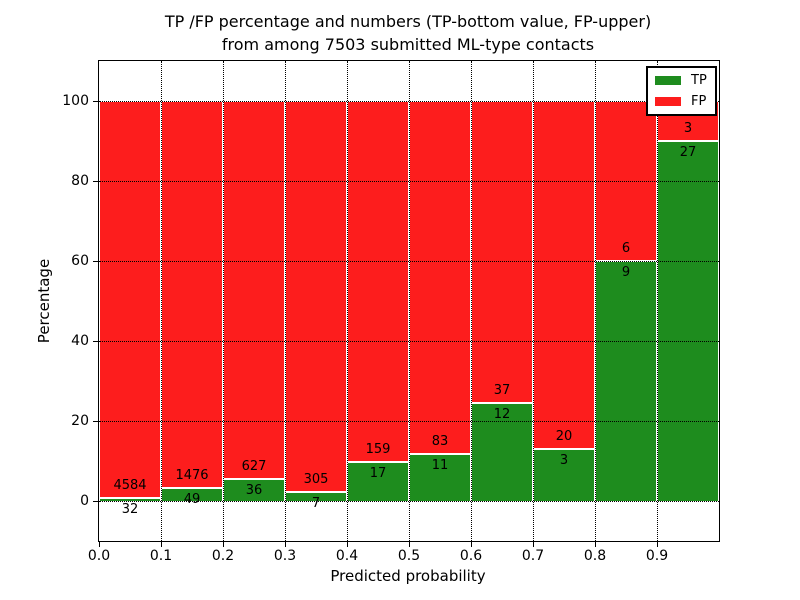 The height and width of the screenshot is (600, 800). What do you see at coordinates (80, 341) in the screenshot?
I see `y-tick-label: 40` at bounding box center [80, 341].